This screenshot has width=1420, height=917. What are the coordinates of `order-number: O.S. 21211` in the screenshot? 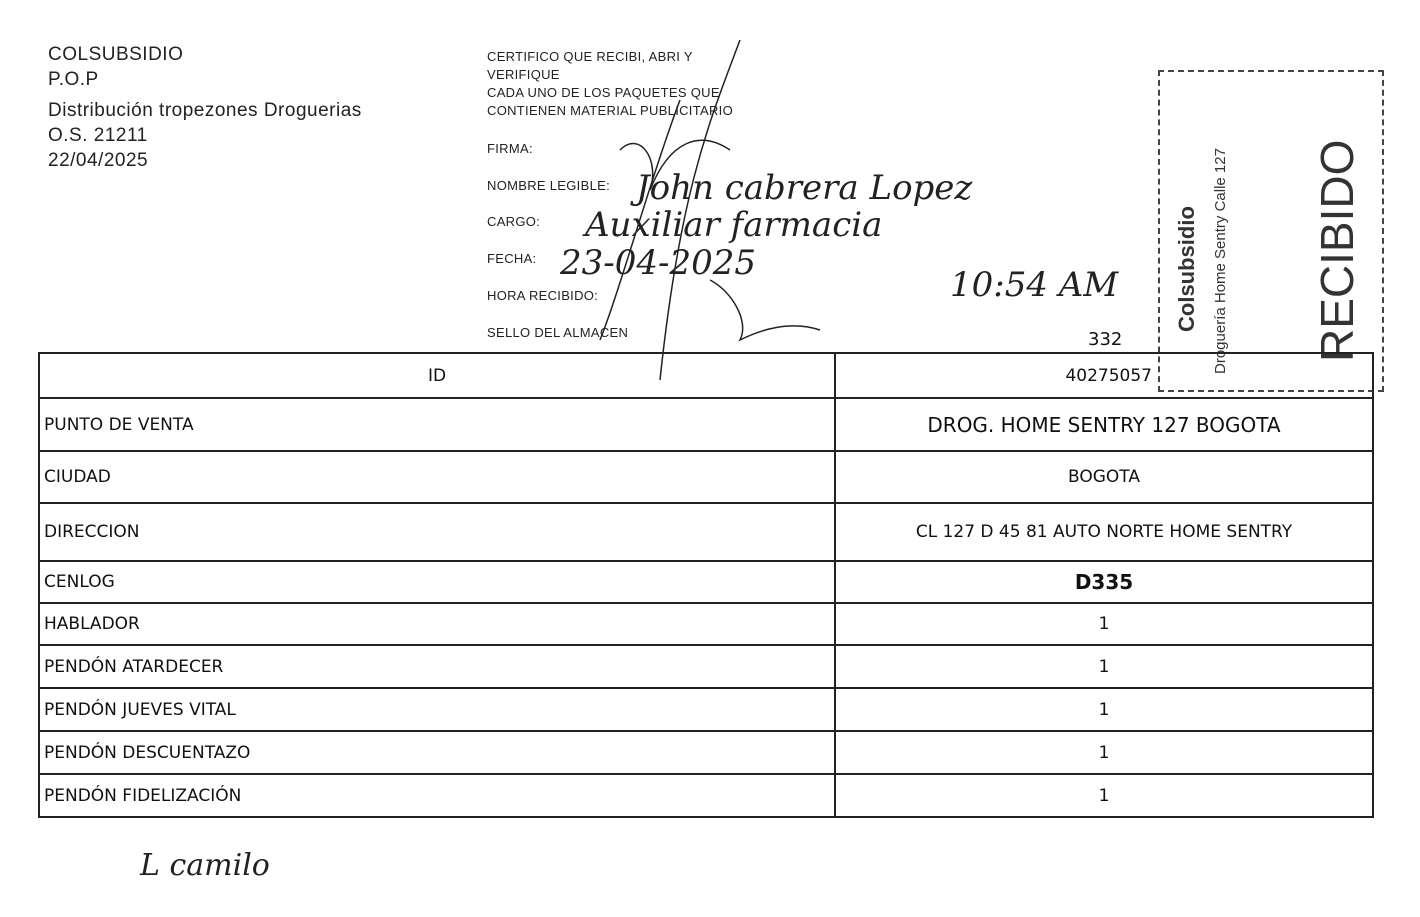 It's located at (98, 135).